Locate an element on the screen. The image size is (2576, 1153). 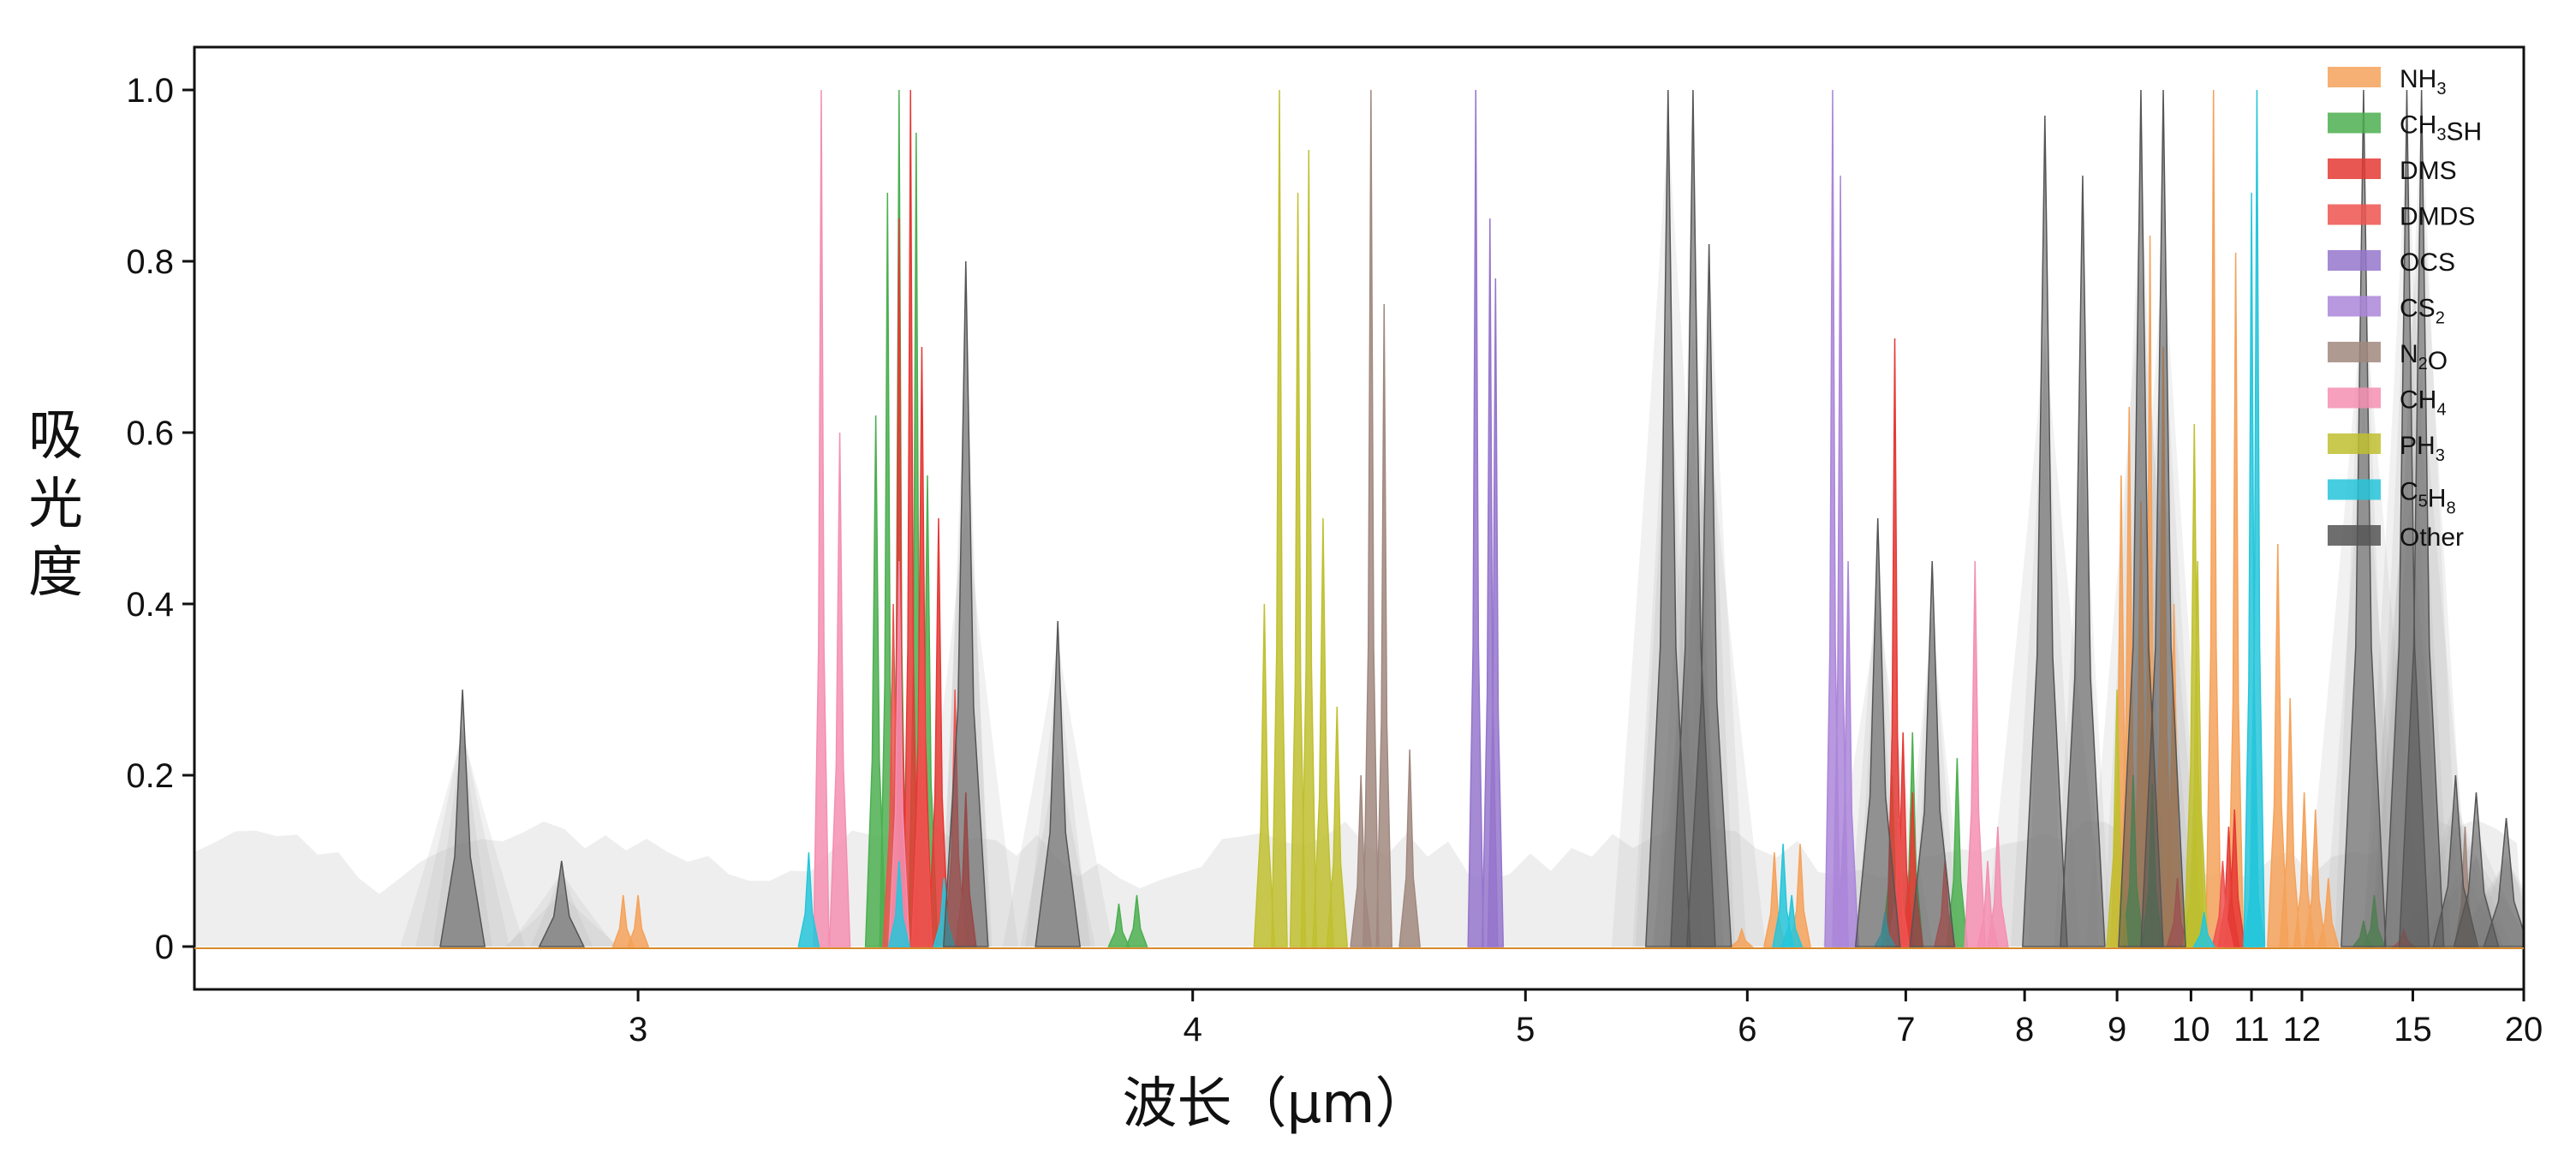
series-ocs is located at coordinates (1486, 518).